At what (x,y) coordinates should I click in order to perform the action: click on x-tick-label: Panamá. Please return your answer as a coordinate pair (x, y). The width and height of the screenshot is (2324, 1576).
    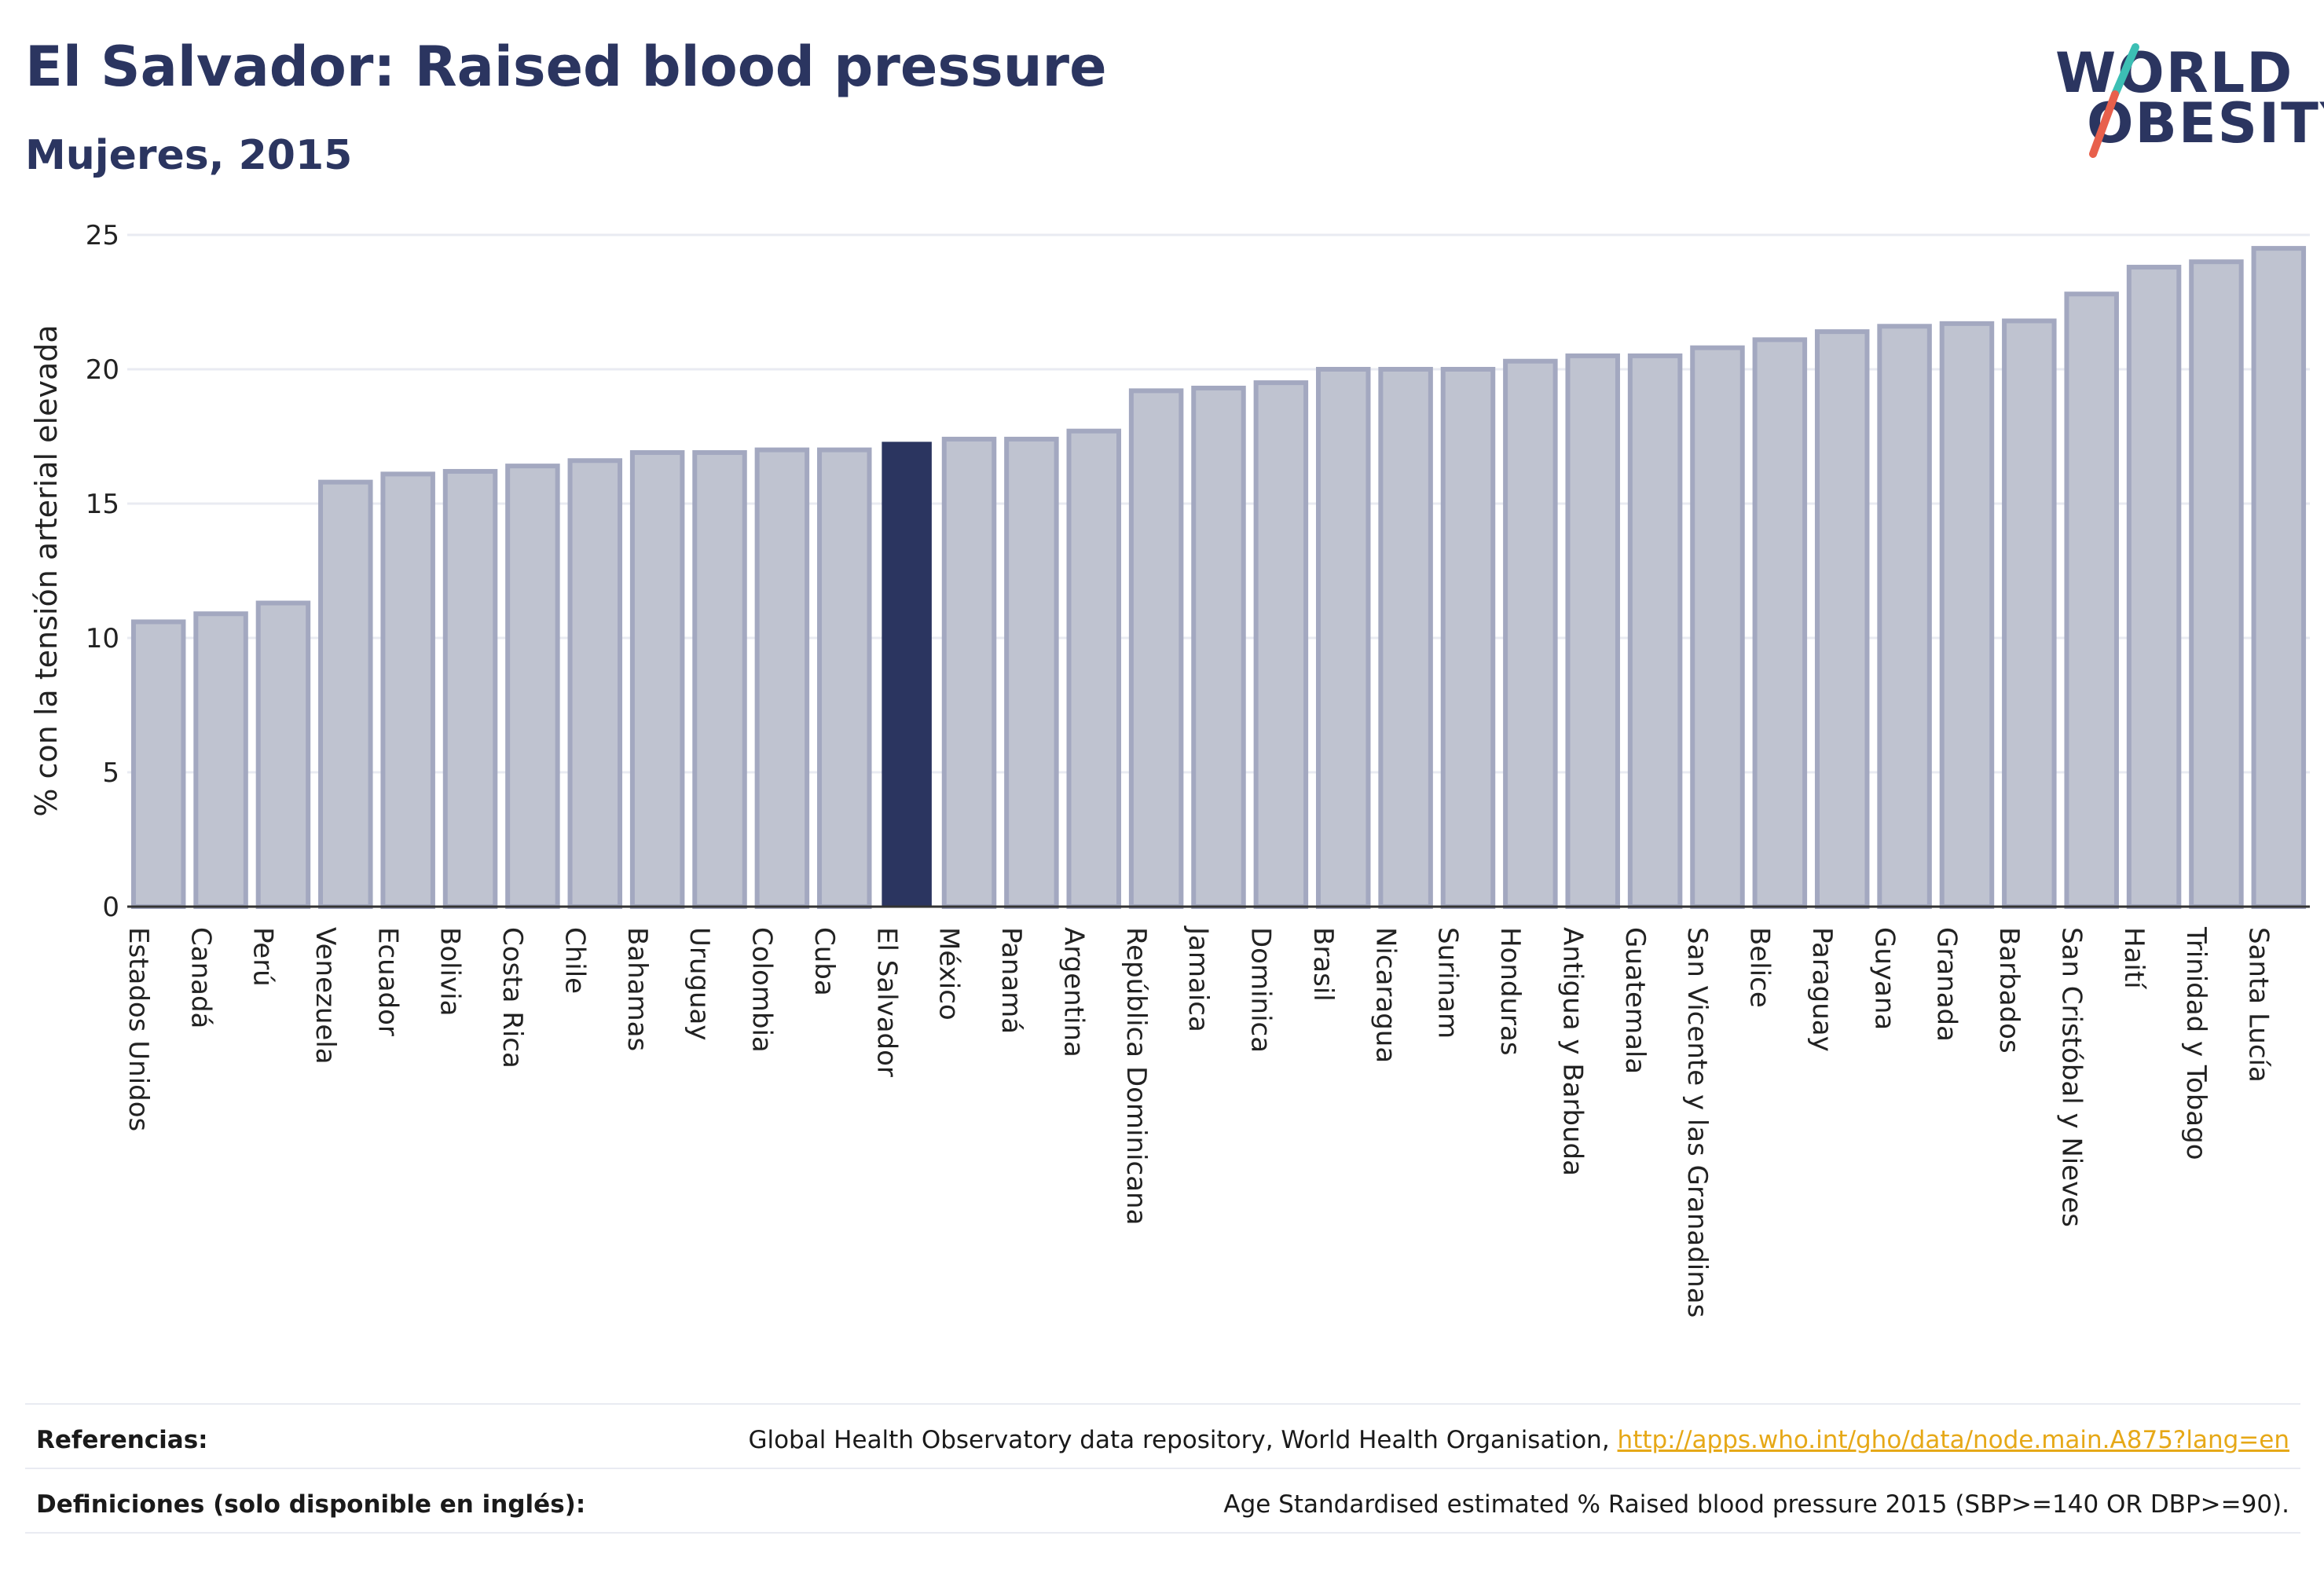
    Looking at the image, I should click on (1011, 980).